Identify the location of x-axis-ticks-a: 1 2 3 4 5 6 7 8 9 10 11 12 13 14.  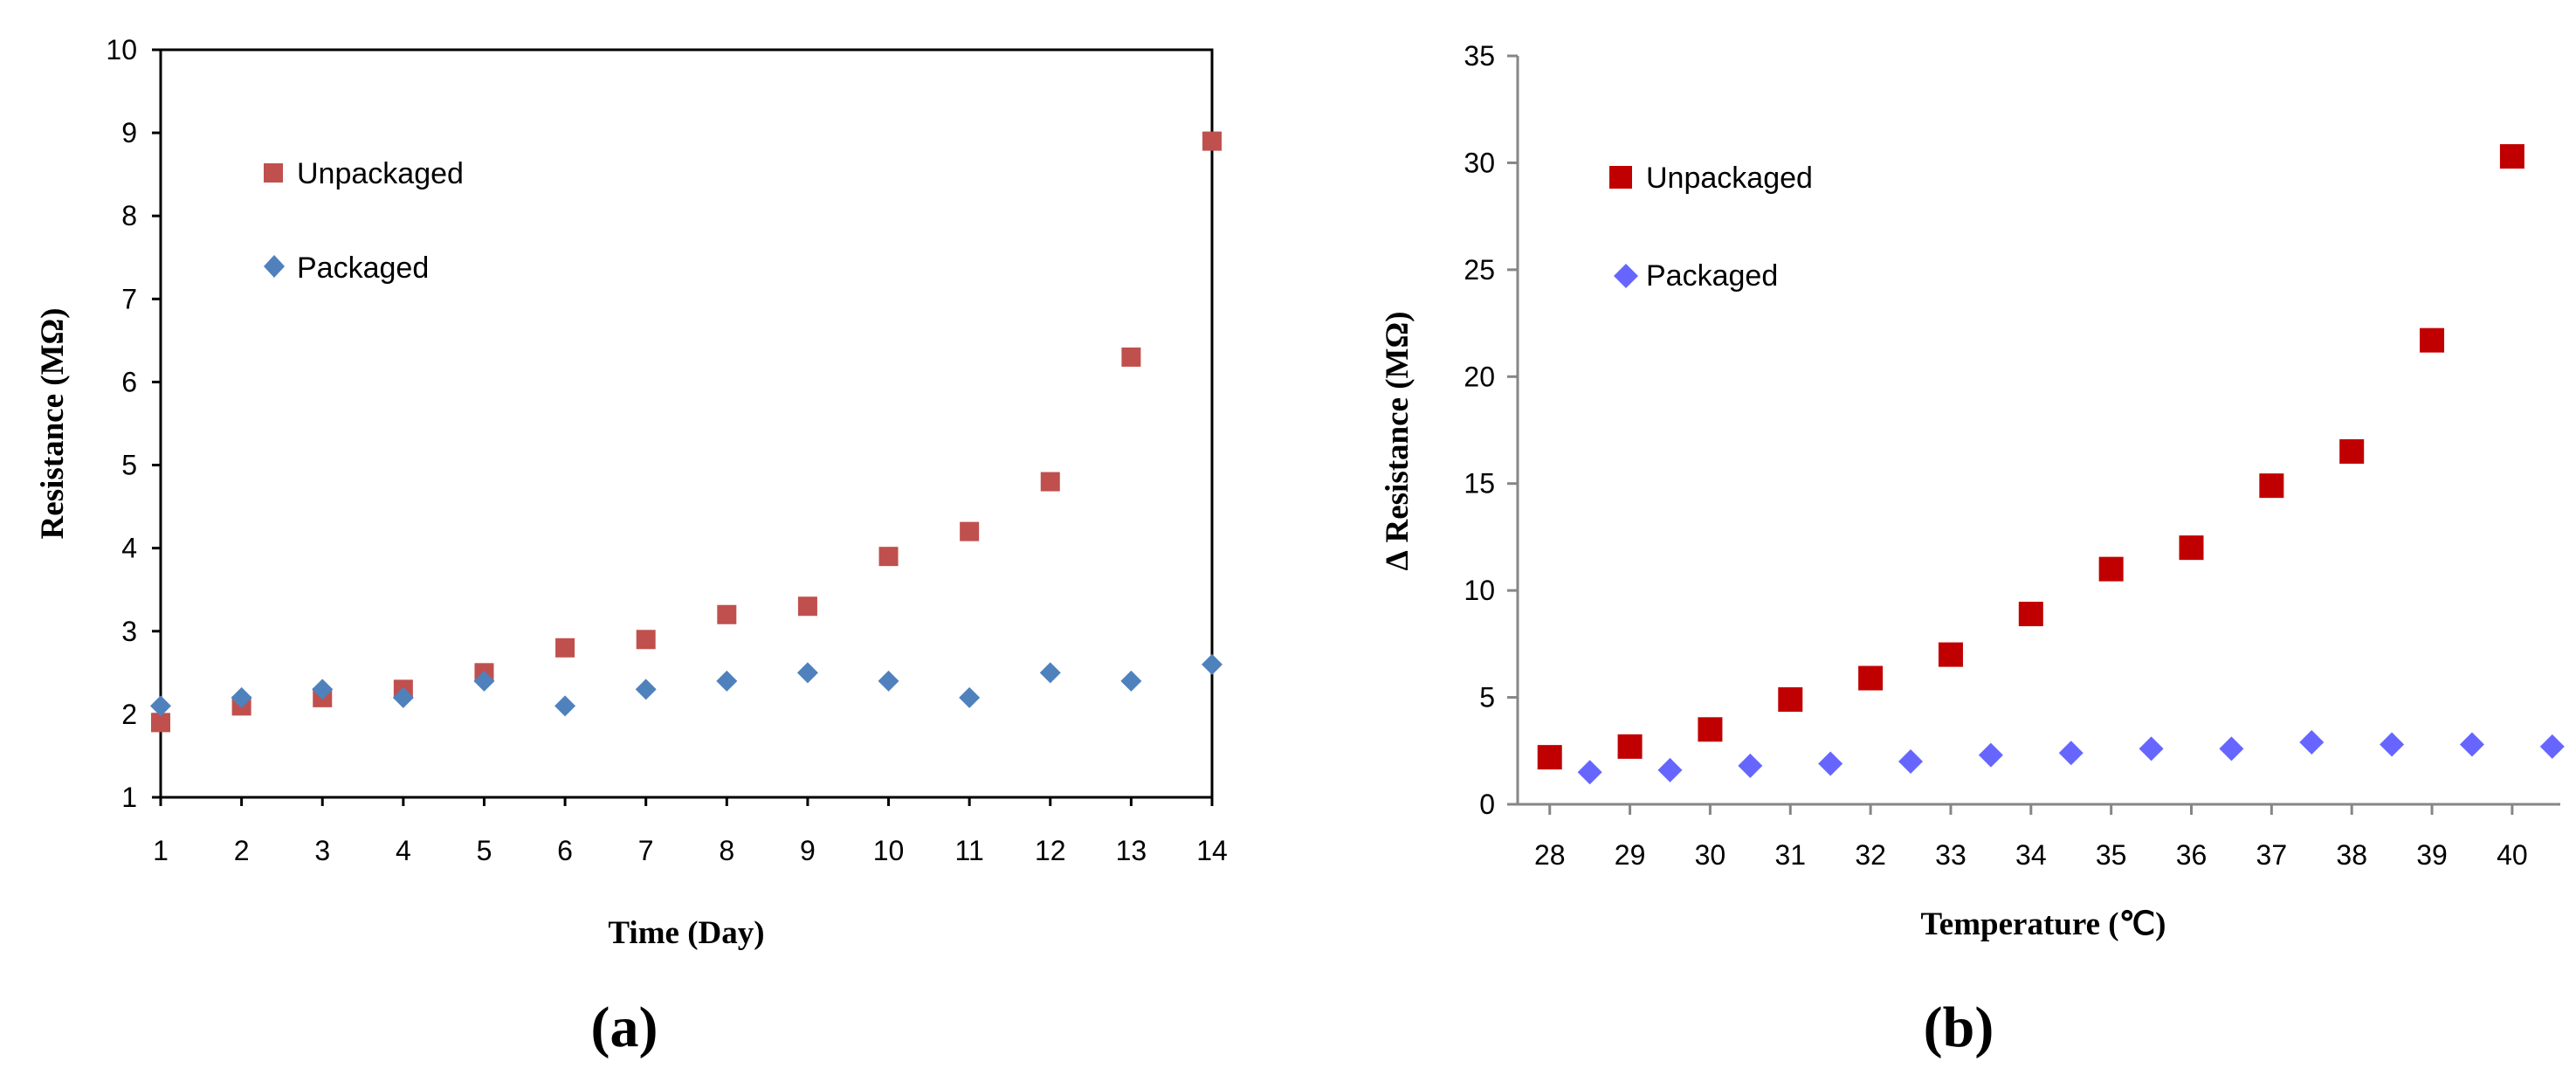
(690, 831).